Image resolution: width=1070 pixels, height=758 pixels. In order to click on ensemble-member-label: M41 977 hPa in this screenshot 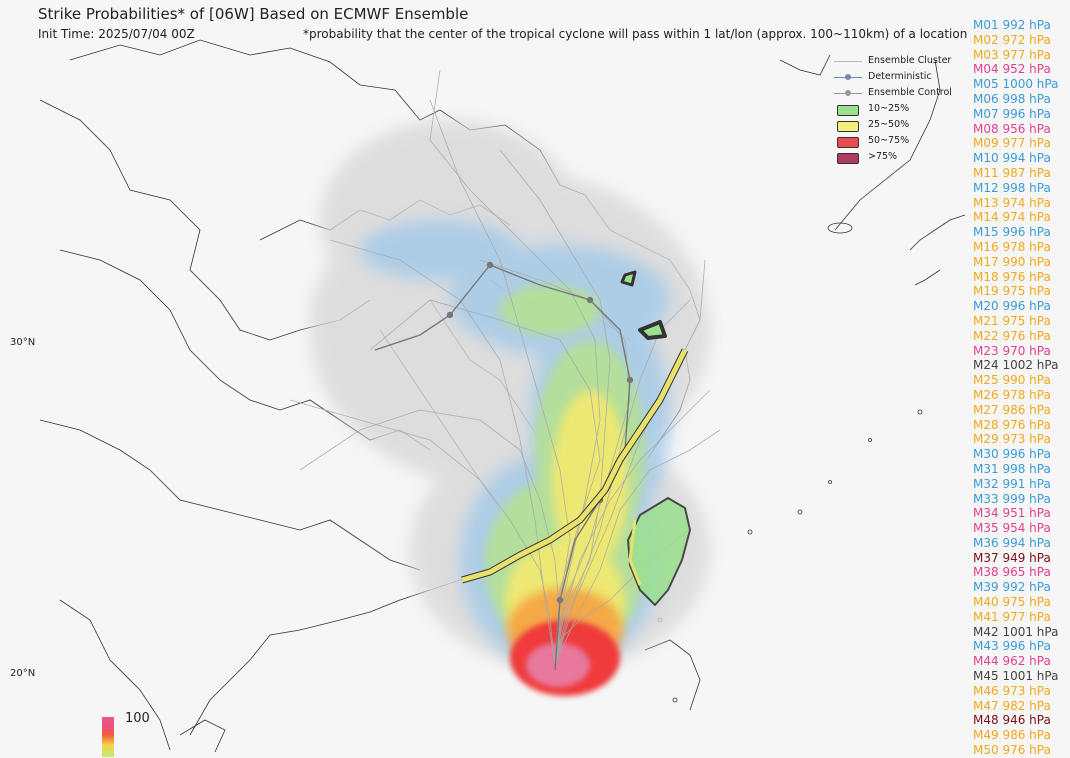, I will do `click(1012, 616)`.